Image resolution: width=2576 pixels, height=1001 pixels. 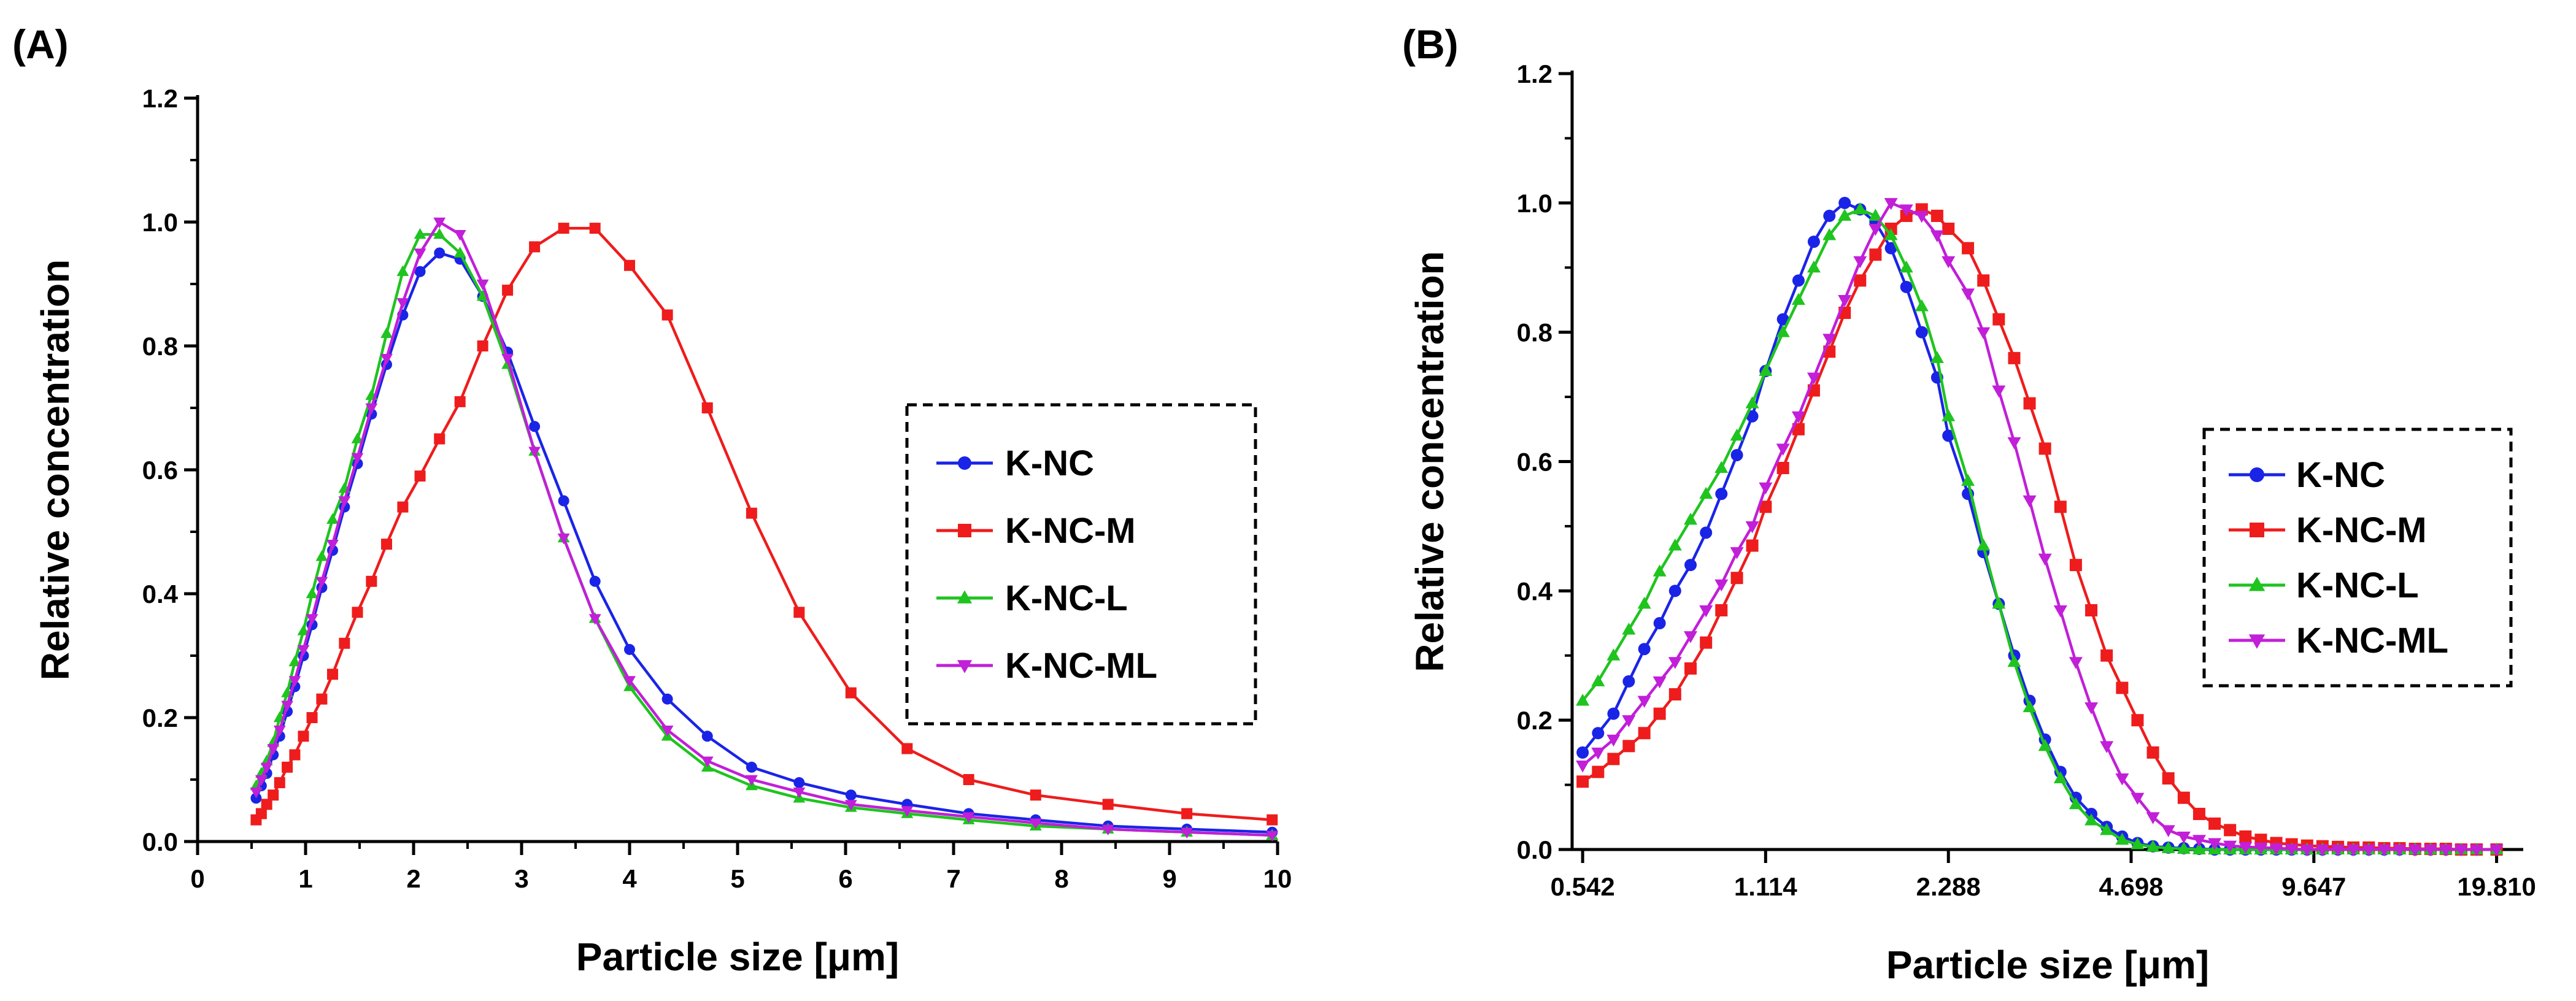 I want to click on y-tick-label: 1.2, so click(x=160, y=99).